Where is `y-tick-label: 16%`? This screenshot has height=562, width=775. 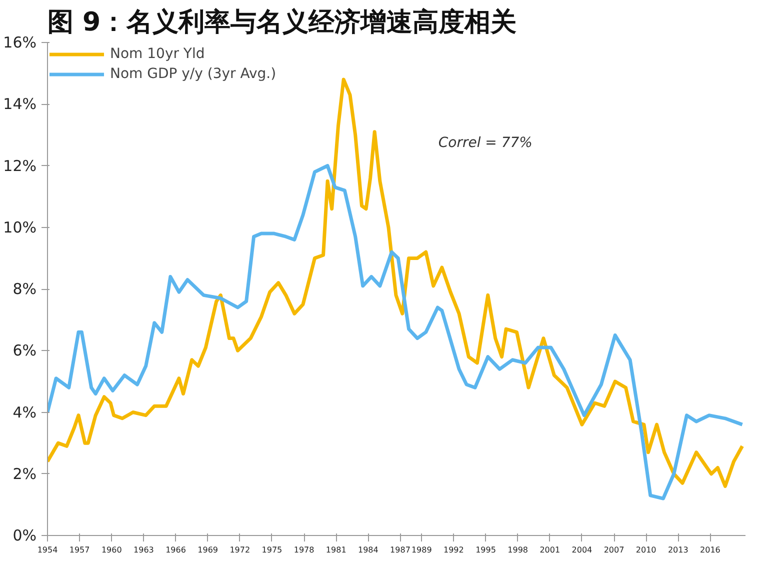 y-tick-label: 16% is located at coordinates (20, 43).